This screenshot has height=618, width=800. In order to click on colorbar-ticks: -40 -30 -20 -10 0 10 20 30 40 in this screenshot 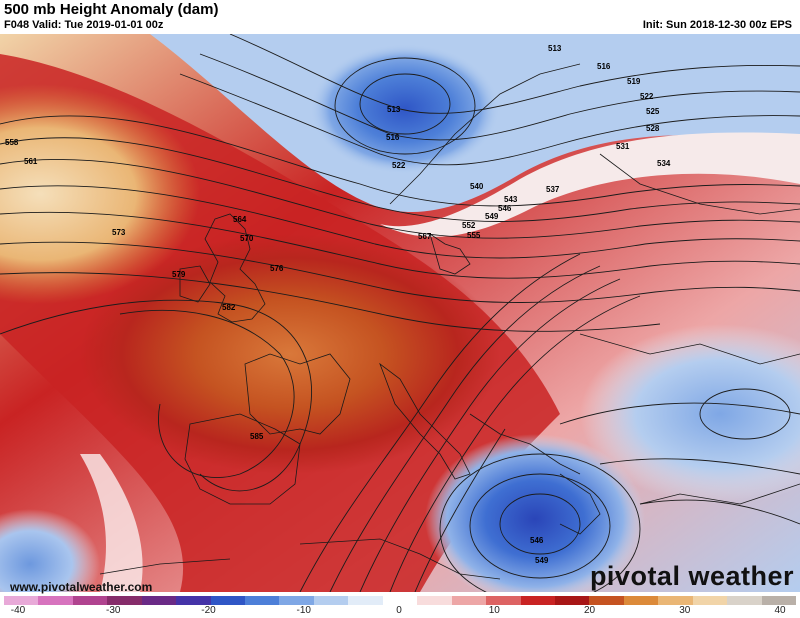, I will do `click(400, 611)`.